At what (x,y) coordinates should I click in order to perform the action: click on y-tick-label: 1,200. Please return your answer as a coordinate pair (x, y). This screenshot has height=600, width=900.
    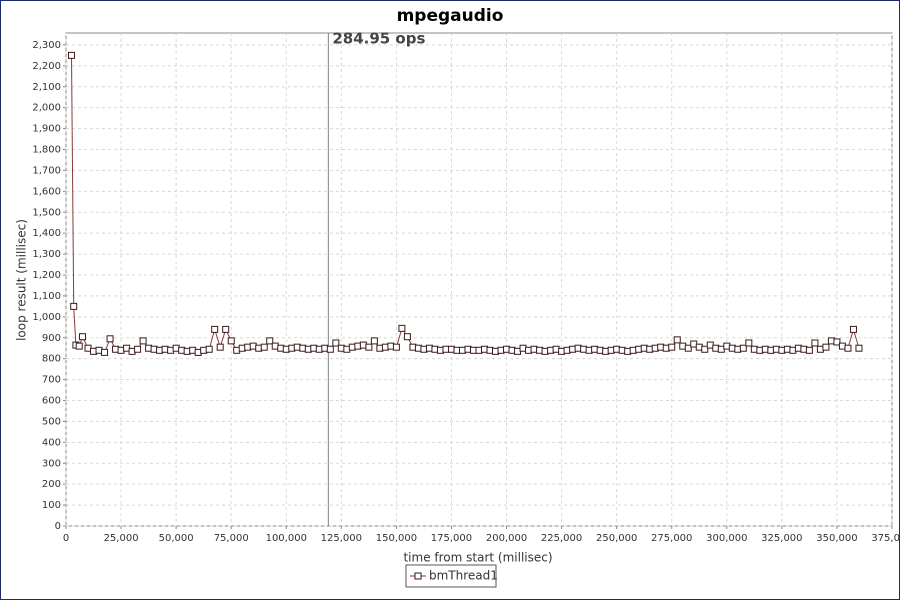
    Looking at the image, I should click on (46, 275).